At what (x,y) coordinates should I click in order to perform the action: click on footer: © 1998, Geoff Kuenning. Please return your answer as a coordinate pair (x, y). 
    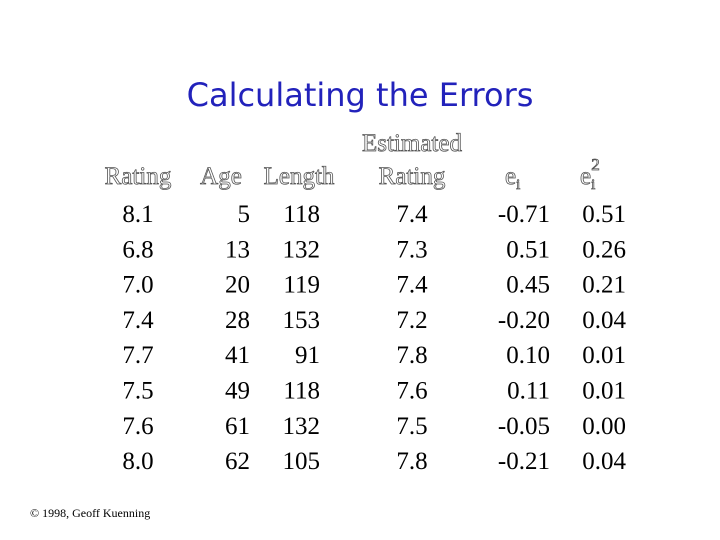
    Looking at the image, I should click on (90, 513).